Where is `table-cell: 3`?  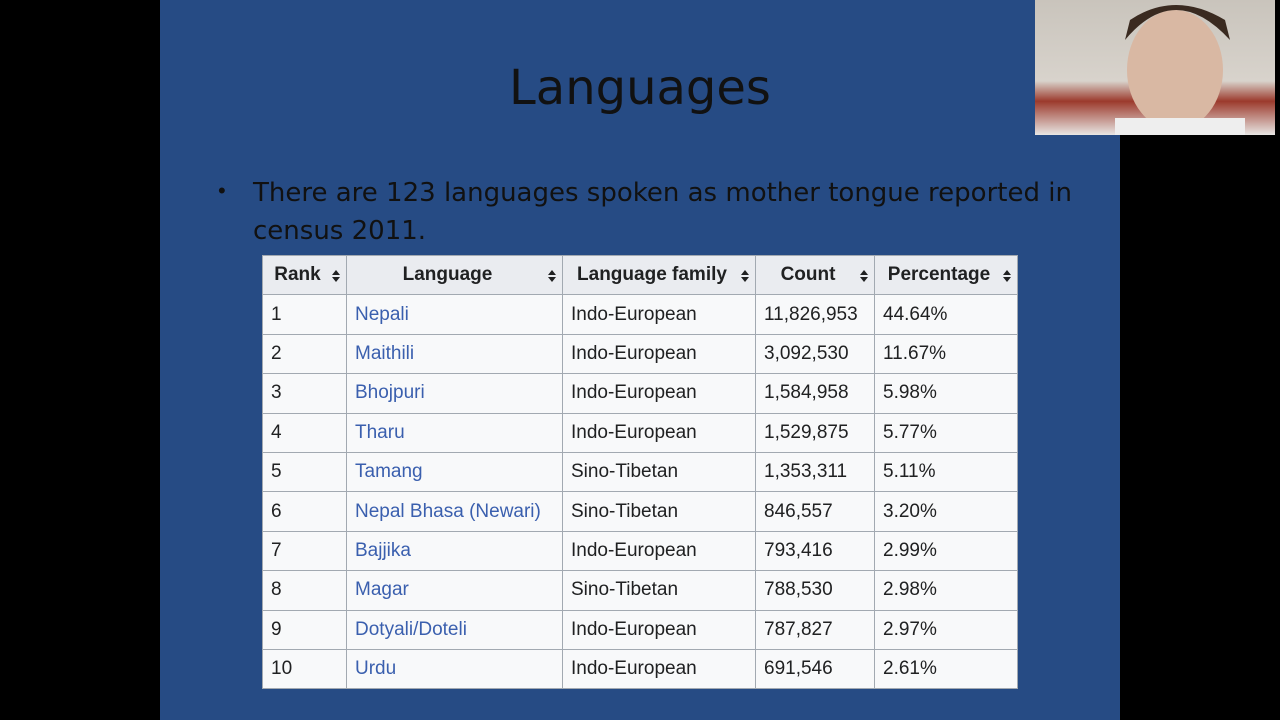
table-cell: 3 is located at coordinates (304, 393).